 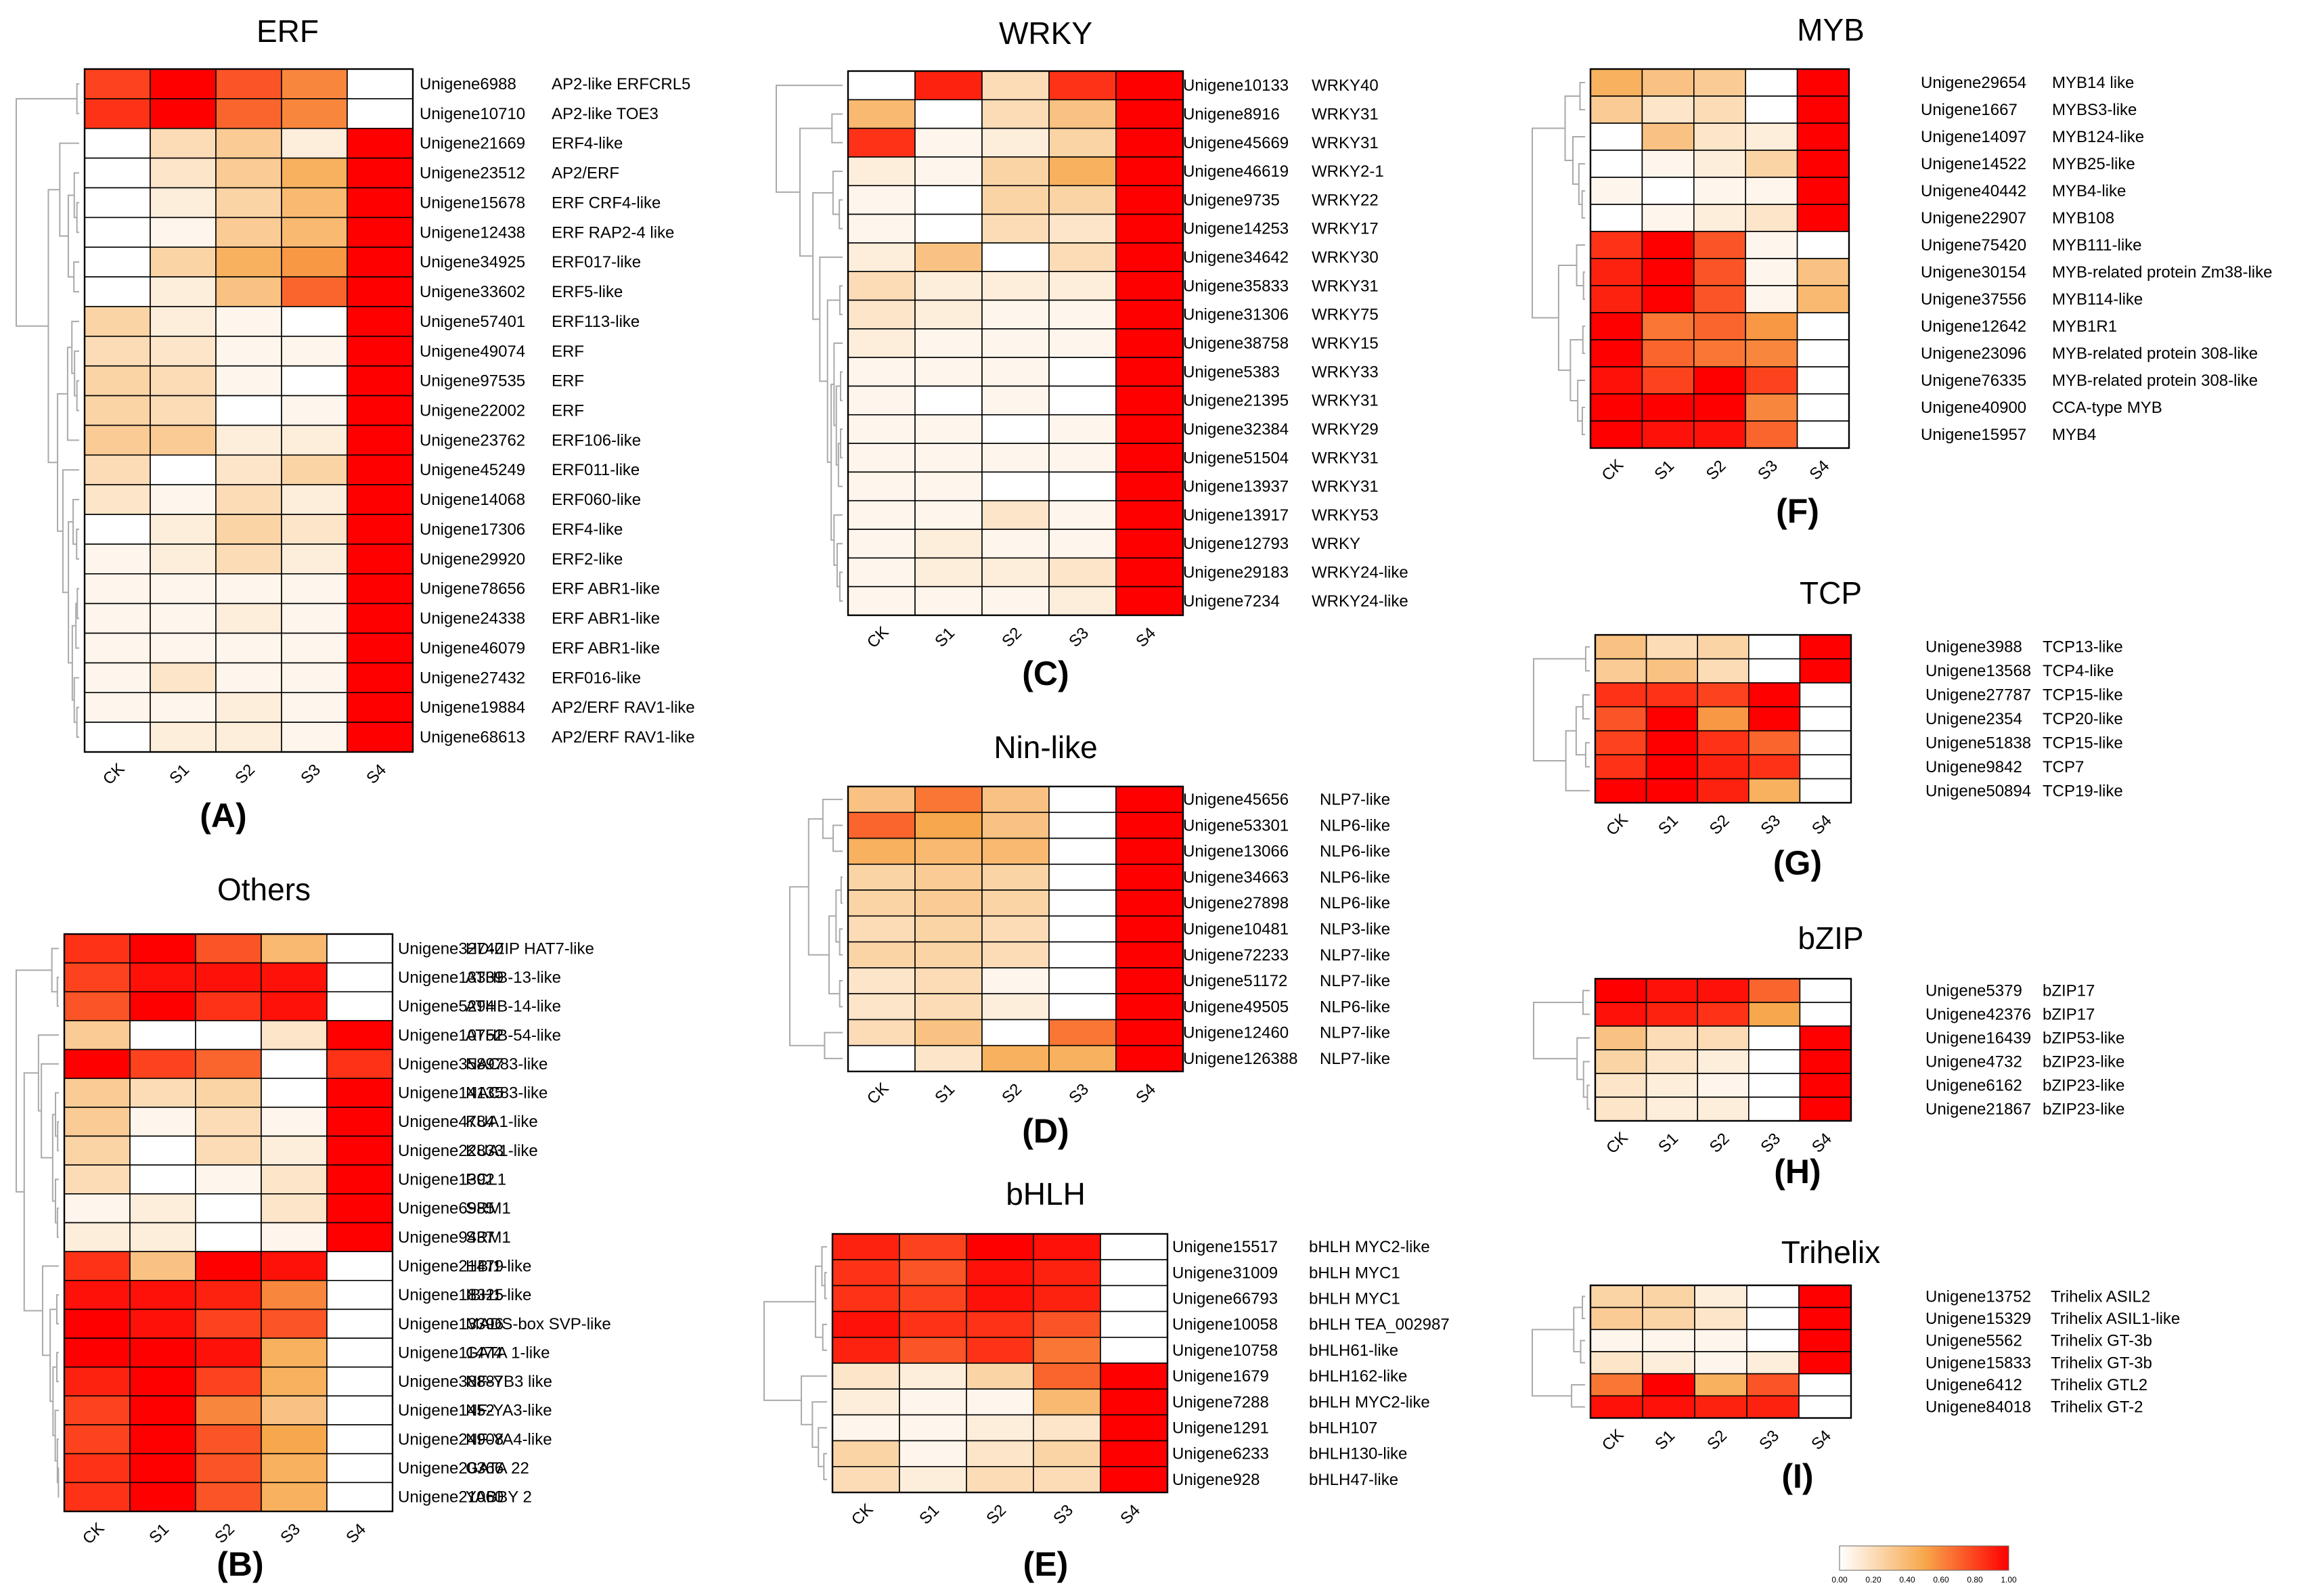 What do you see at coordinates (240, 1564) in the screenshot?
I see `panel-label: (B)` at bounding box center [240, 1564].